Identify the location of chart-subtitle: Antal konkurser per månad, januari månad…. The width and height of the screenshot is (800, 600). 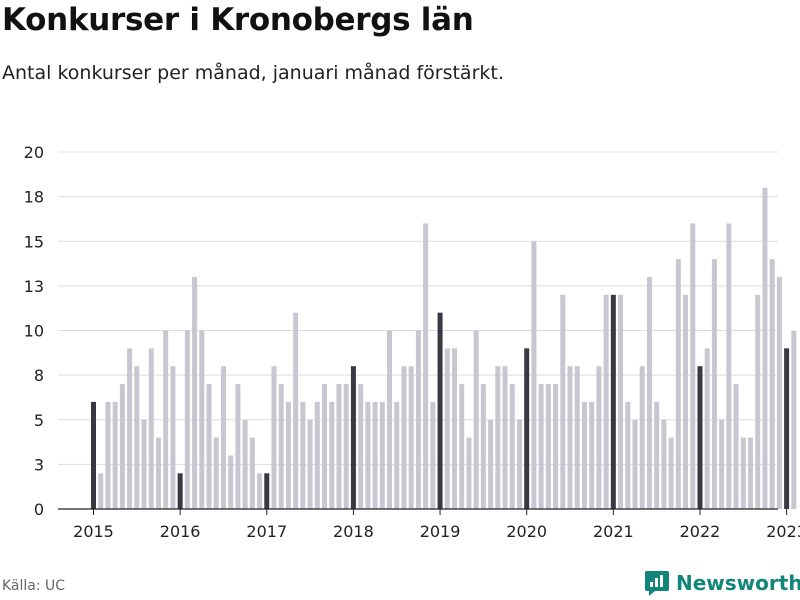
(253, 73).